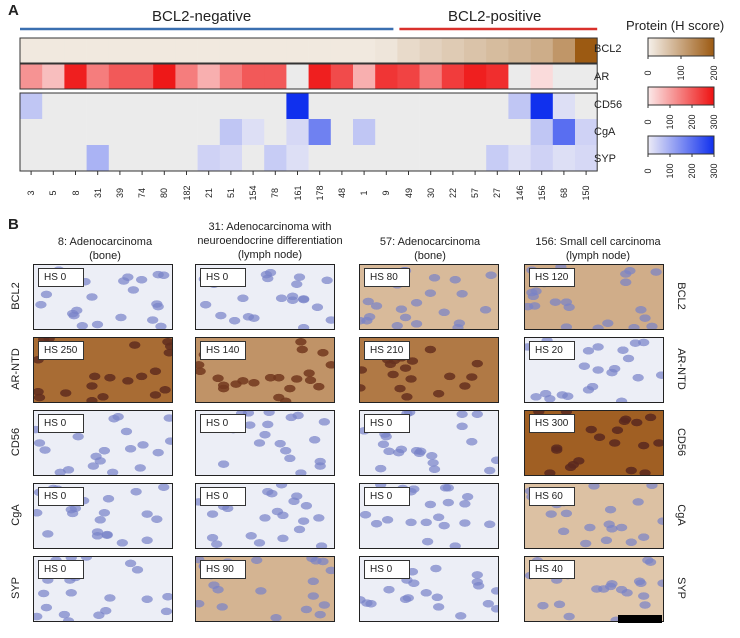 This screenshot has height=638, width=740. What do you see at coordinates (430, 193) in the screenshot?
I see `sample-label-30: 30` at bounding box center [430, 193].